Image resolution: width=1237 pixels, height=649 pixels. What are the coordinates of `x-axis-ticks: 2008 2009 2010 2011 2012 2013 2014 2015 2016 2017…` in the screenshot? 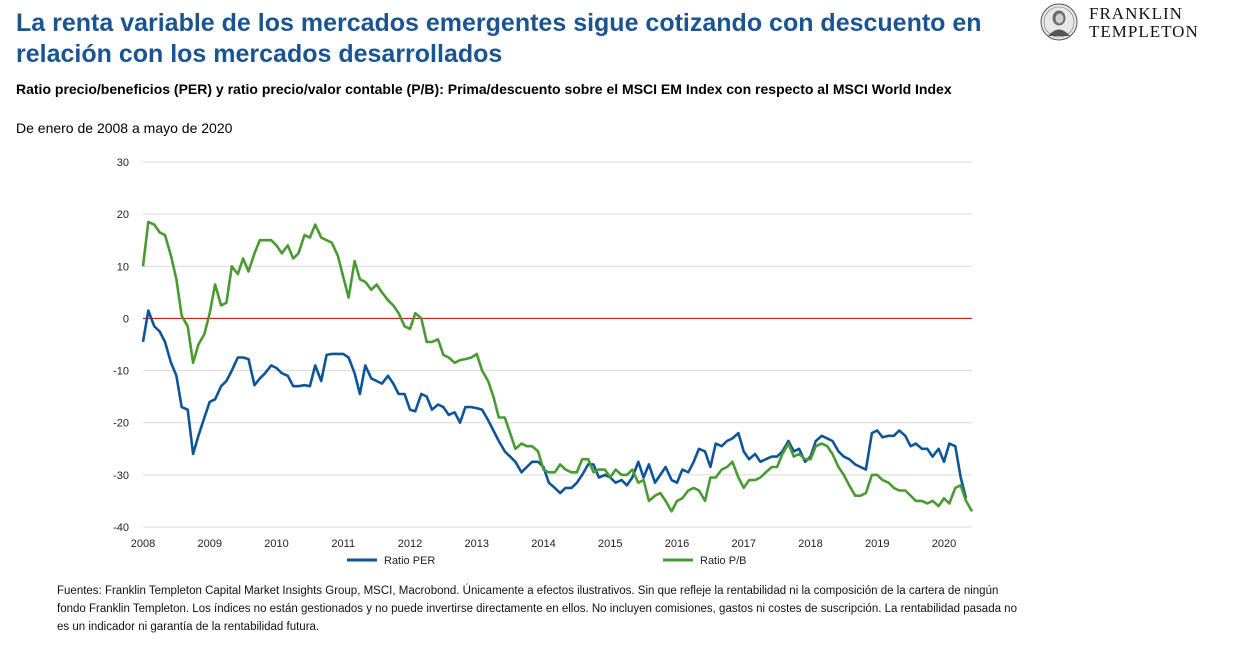 It's located at (543, 544).